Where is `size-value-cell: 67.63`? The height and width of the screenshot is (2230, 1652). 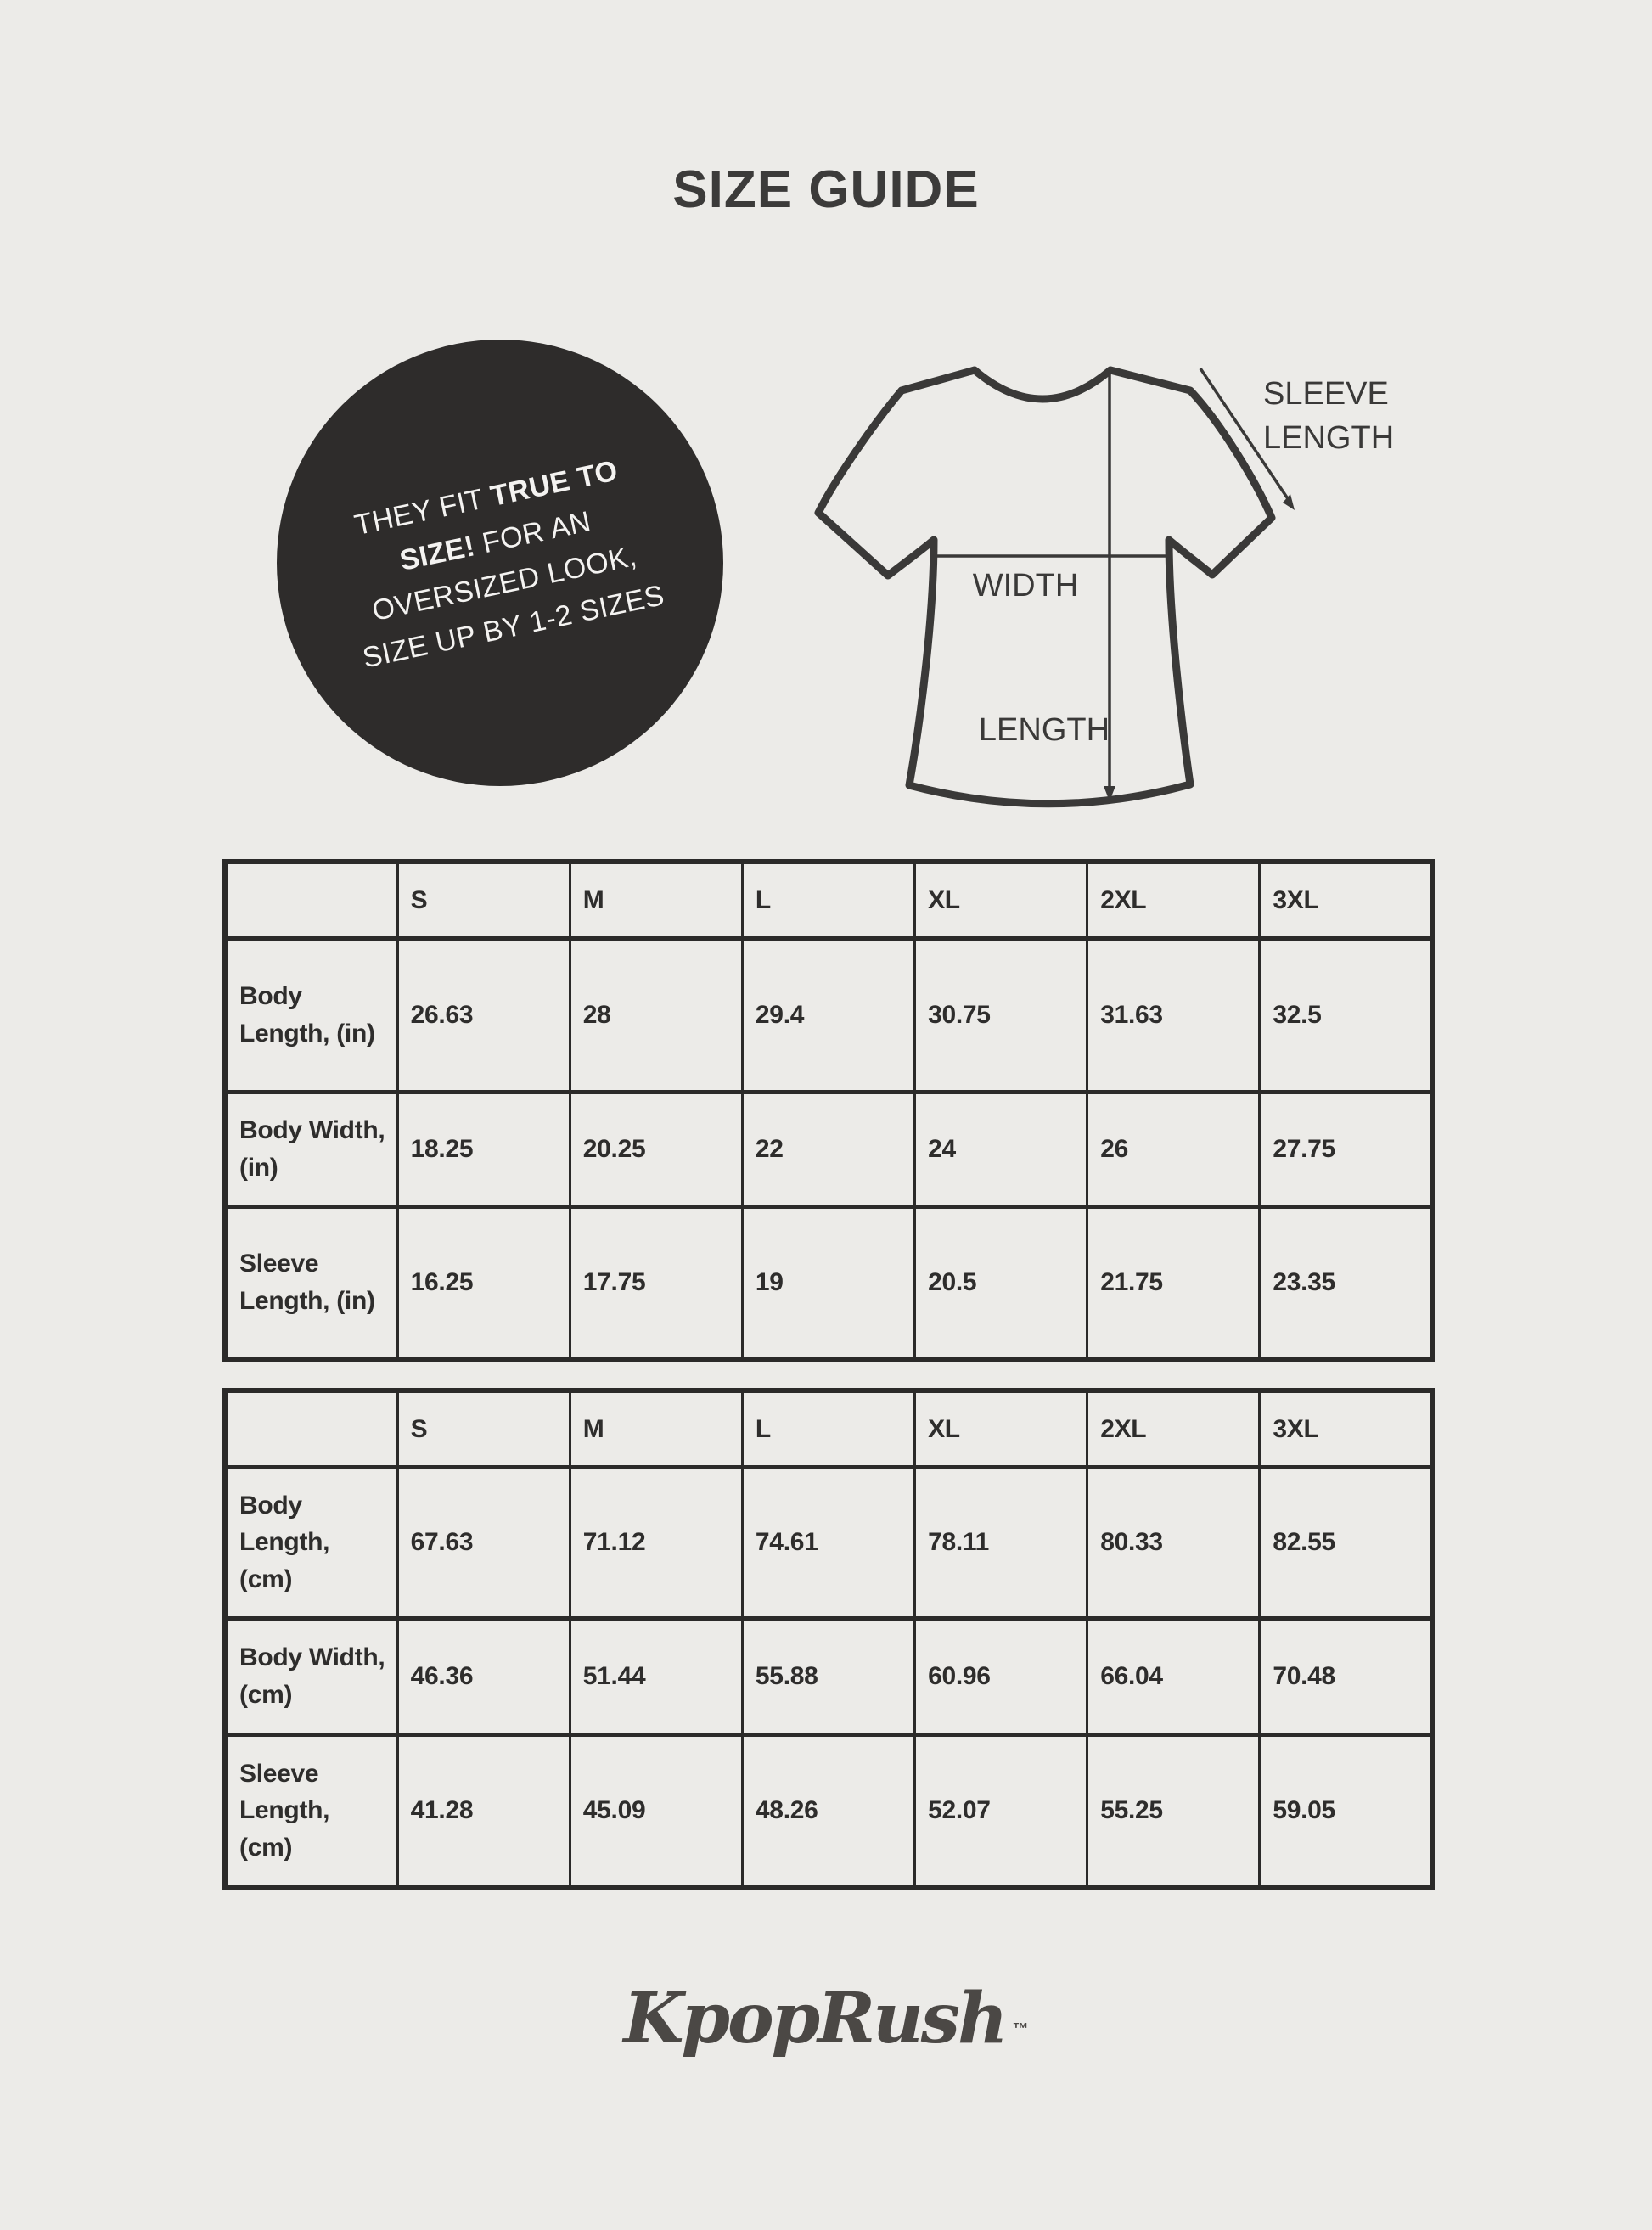
size-value-cell: 67.63 is located at coordinates (483, 1543).